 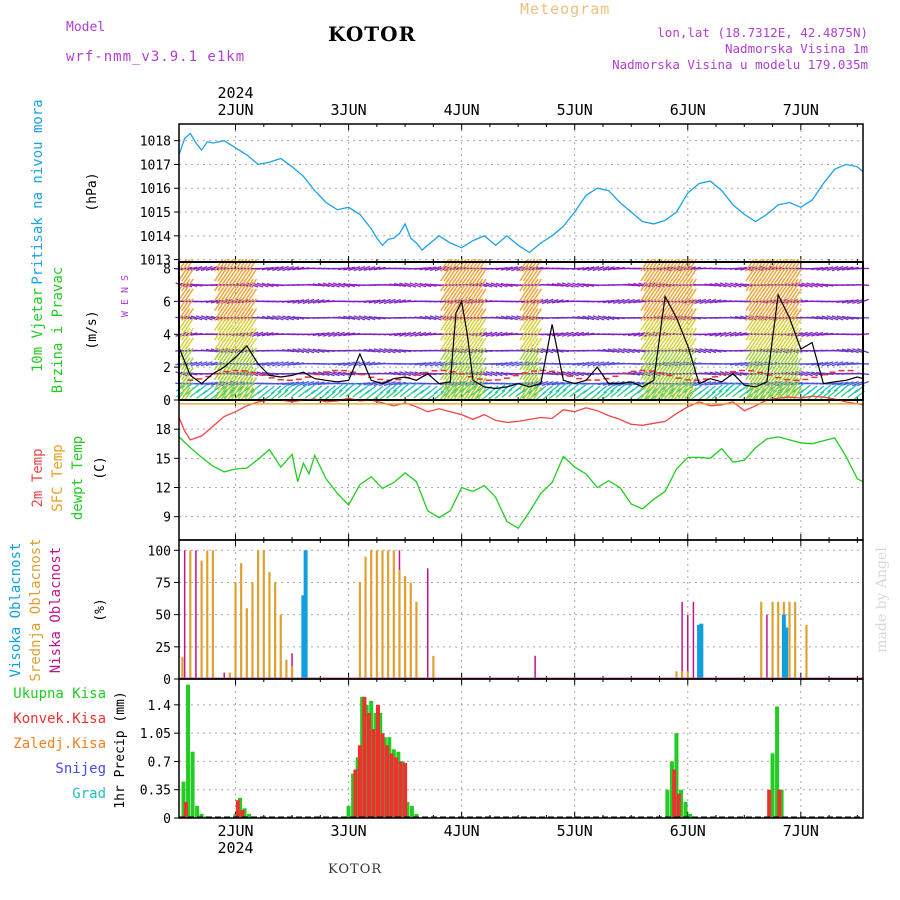 I want to click on cloud-axis-title-high: Visoka Oblacnost, so click(x=16, y=610).